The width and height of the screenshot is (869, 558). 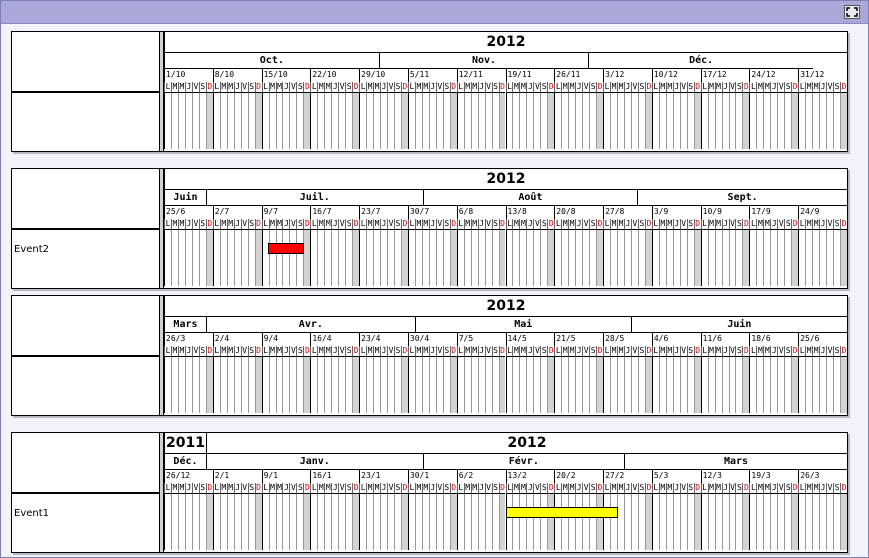 What do you see at coordinates (32, 249) in the screenshot?
I see `event-label: Event2` at bounding box center [32, 249].